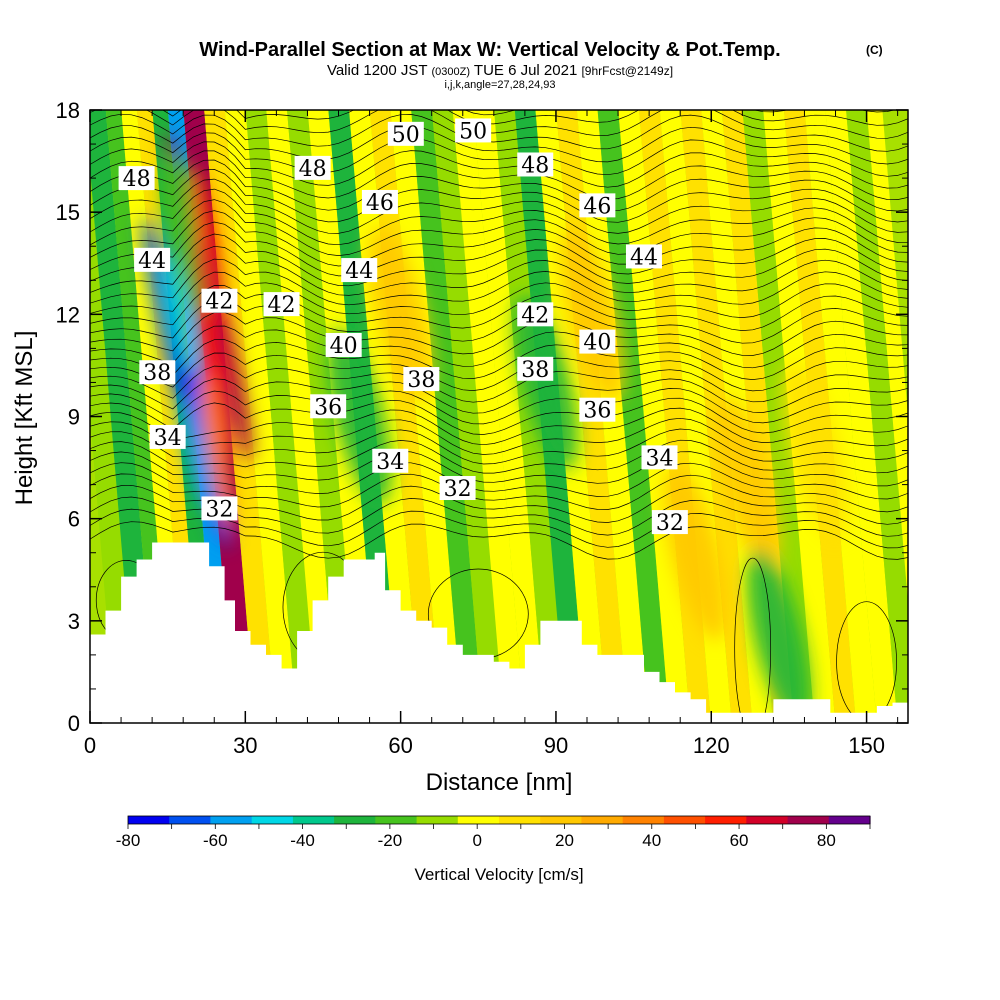  Describe the element at coordinates (68, 110) in the screenshot. I see `y-tick-label: 18` at that location.